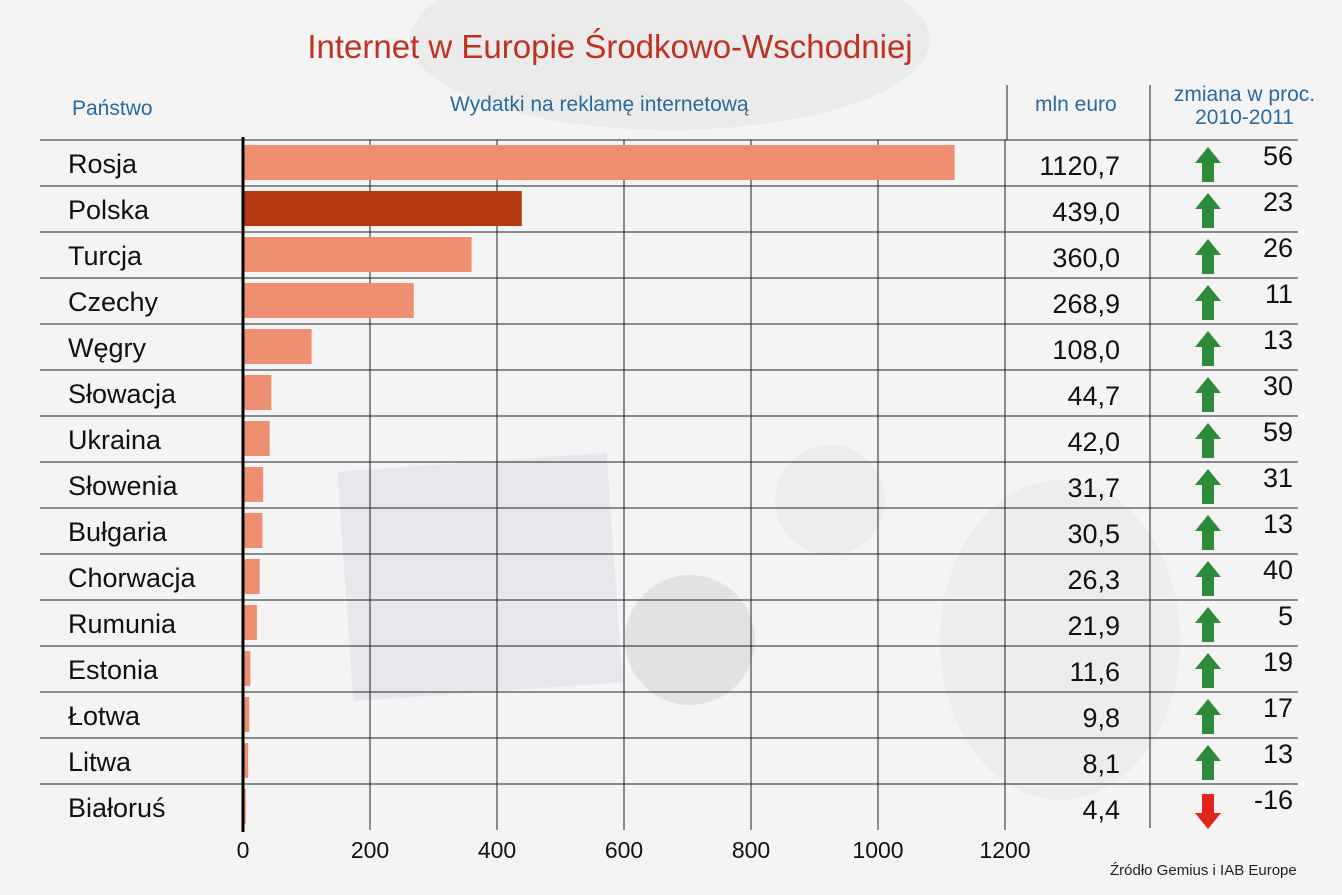  What do you see at coordinates (1004, 850) in the screenshot?
I see `x-tick-label: 1200` at bounding box center [1004, 850].